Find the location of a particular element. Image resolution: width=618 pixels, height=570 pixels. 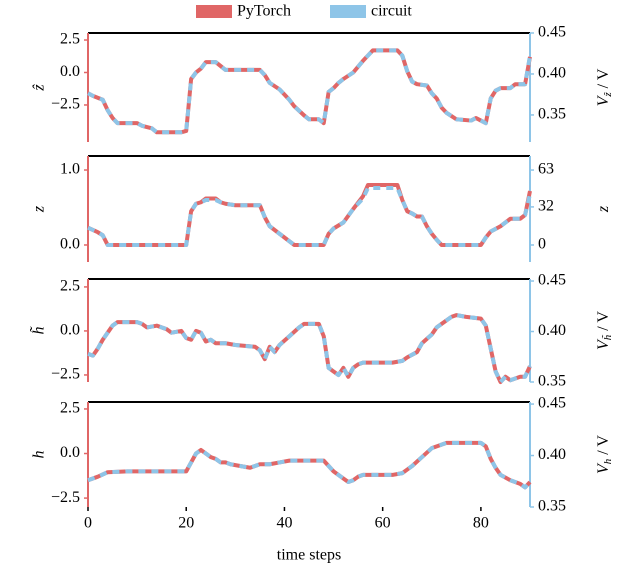

legend-label: circuit is located at coordinates (391, 11).